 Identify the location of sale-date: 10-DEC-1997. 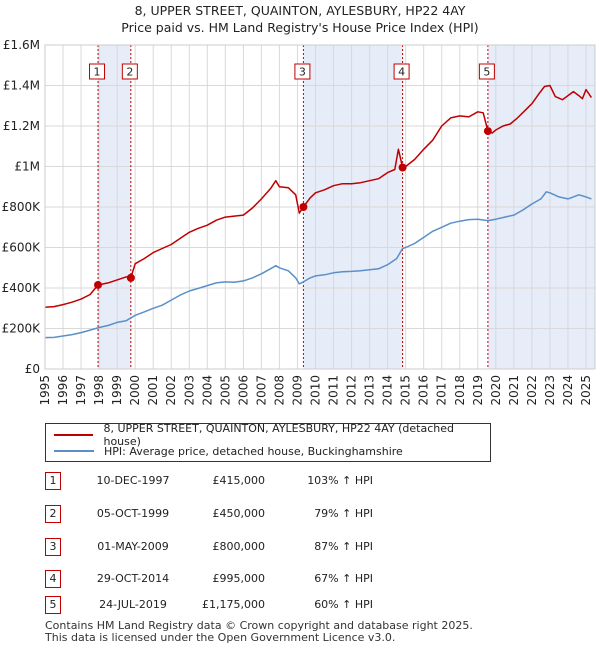
(133, 480).